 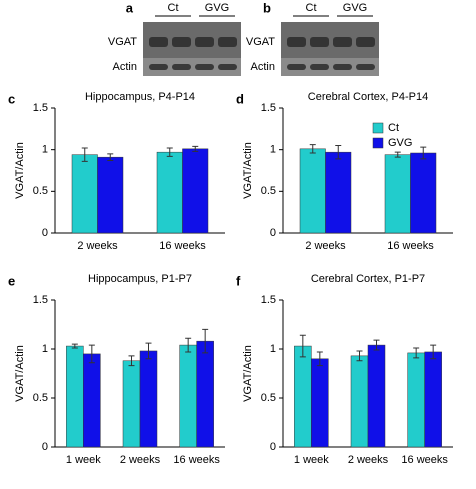 I want to click on panel-label: e, so click(x=11, y=280).